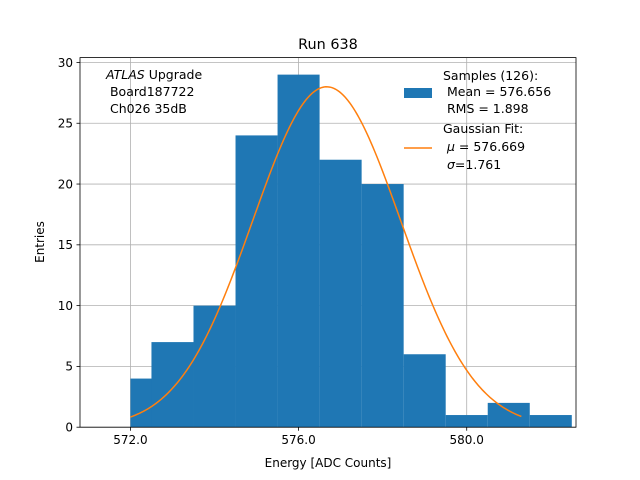  Describe the element at coordinates (65, 184) in the screenshot. I see `y-tick-label-4: 20` at that location.